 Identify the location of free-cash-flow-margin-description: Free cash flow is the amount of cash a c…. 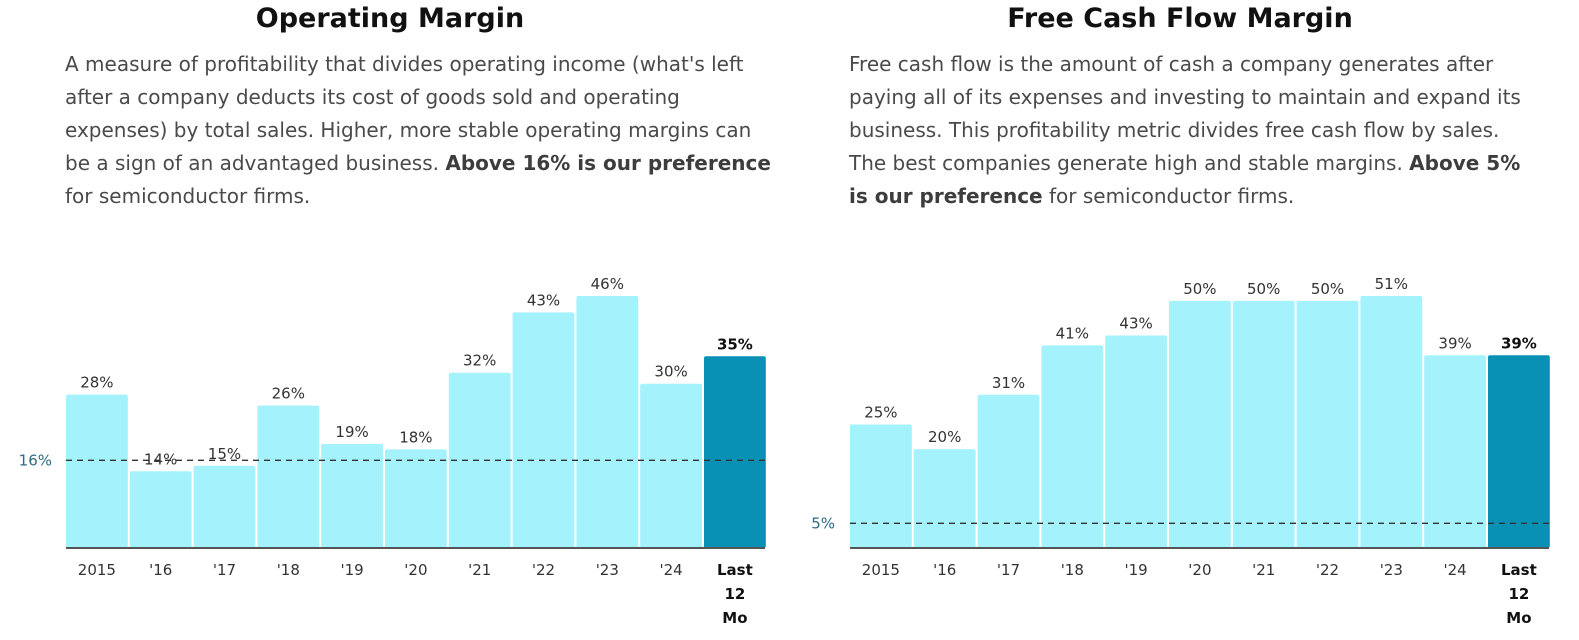
(1194, 130).